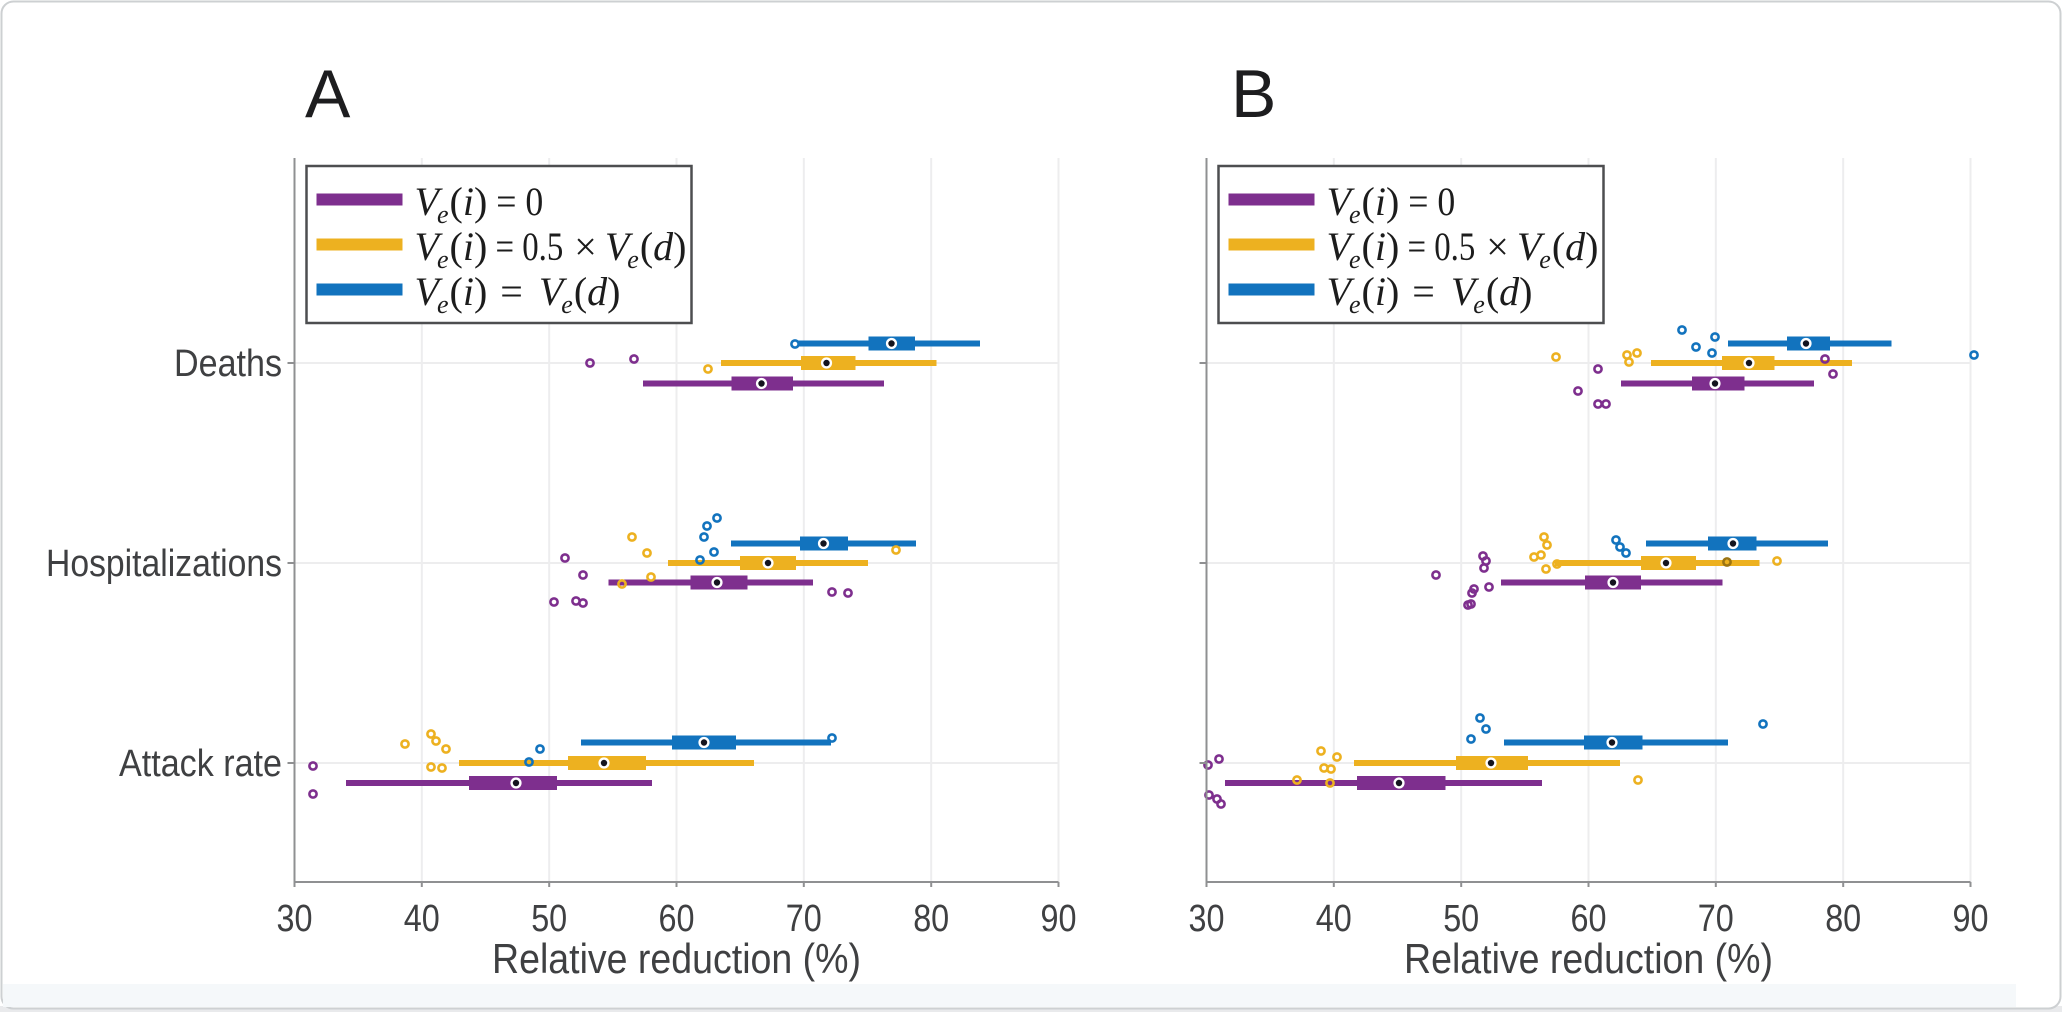 This screenshot has width=2062, height=1012. What do you see at coordinates (200, 764) in the screenshot?
I see `svg-text: Attack rate` at bounding box center [200, 764].